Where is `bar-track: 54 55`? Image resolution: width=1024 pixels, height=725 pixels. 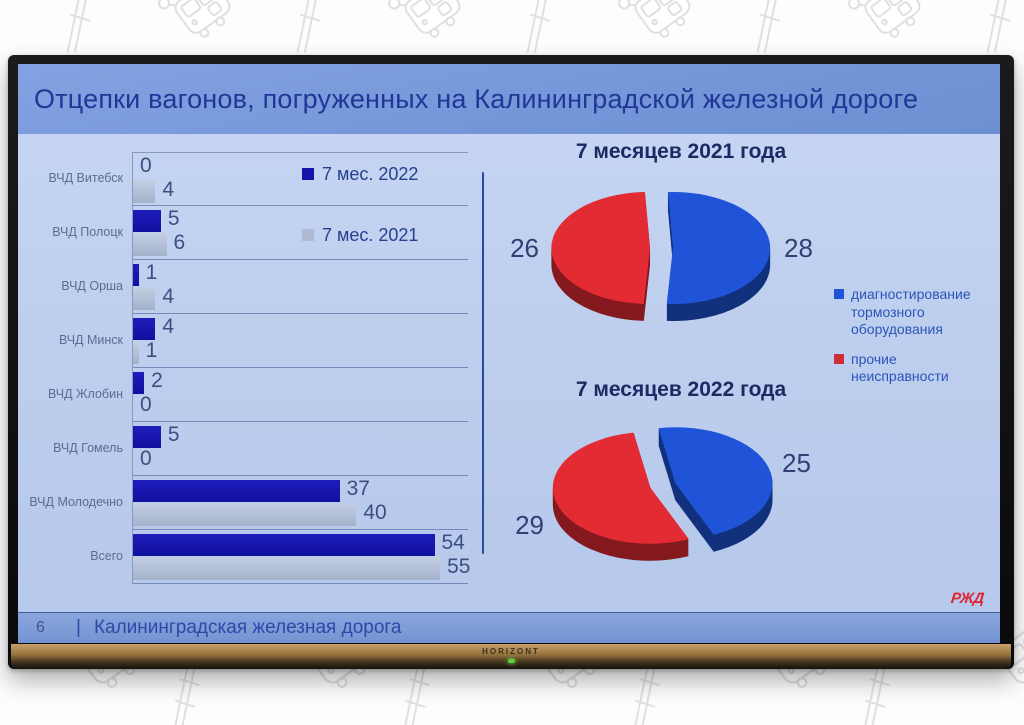
bar-track: 54 55 is located at coordinates (301, 557).